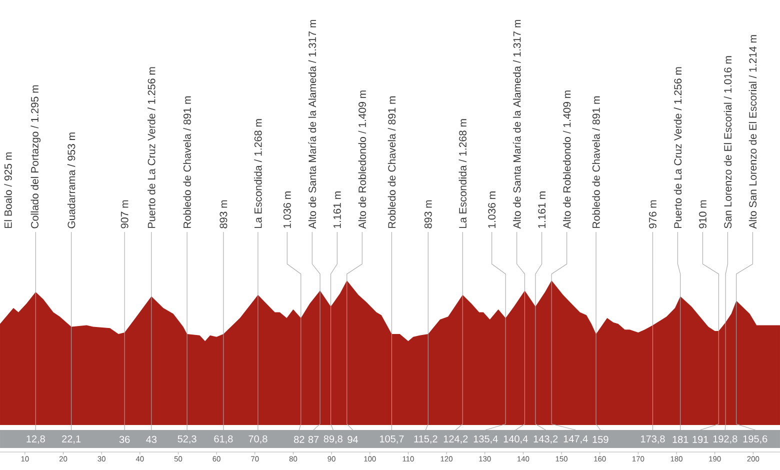 Image resolution: width=780 pixels, height=470 pixels. Describe the element at coordinates (728, 142) in the screenshot. I see `text: San Lorenzo de El Escorial / 1.016 m` at that location.